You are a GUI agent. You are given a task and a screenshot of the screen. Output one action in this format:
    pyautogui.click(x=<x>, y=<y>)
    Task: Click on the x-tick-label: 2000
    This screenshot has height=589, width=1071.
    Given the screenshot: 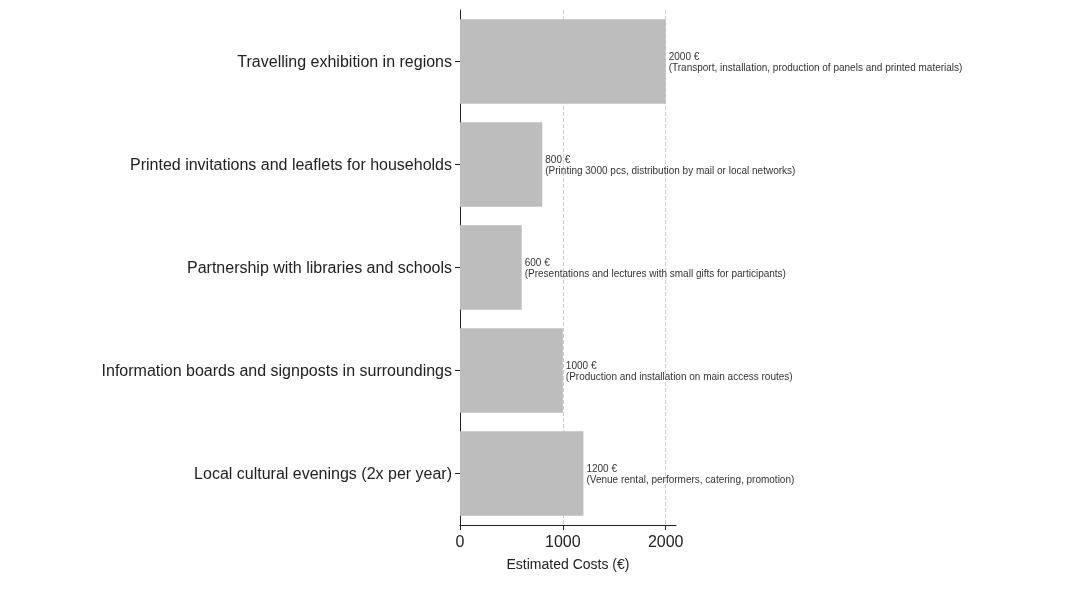 What is the action you would take?
    pyautogui.click(x=665, y=541)
    